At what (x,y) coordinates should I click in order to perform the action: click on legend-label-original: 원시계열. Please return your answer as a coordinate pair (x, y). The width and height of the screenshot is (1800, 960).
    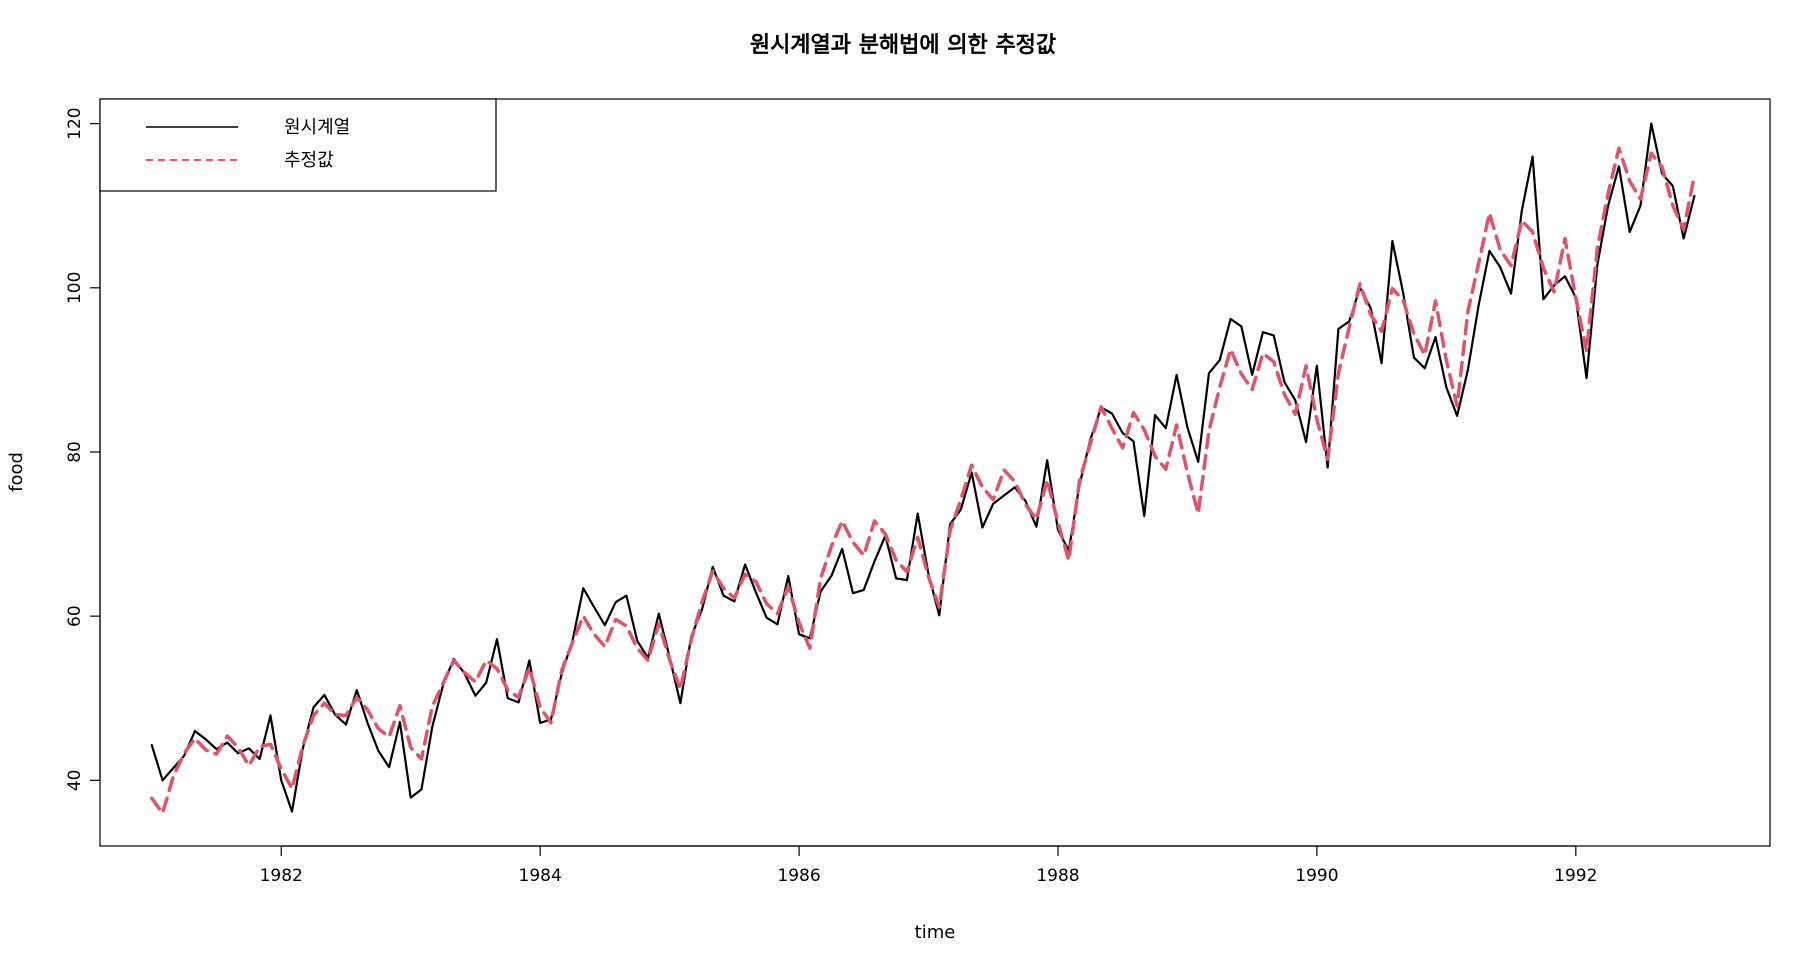
    Looking at the image, I should click on (317, 127).